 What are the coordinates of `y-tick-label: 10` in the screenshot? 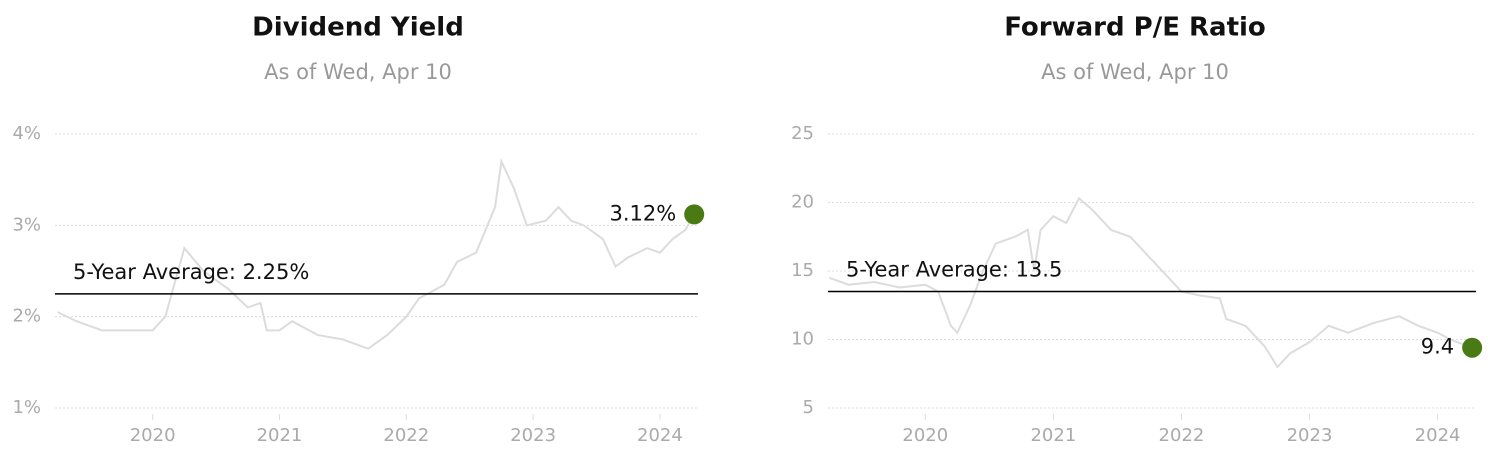 It's located at (802, 339).